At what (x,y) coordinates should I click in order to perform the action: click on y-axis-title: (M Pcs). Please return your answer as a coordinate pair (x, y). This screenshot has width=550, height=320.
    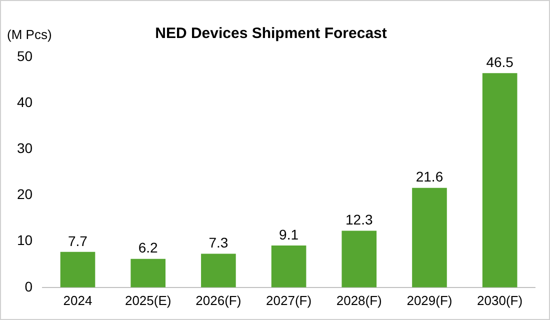
    Looking at the image, I should click on (29, 34).